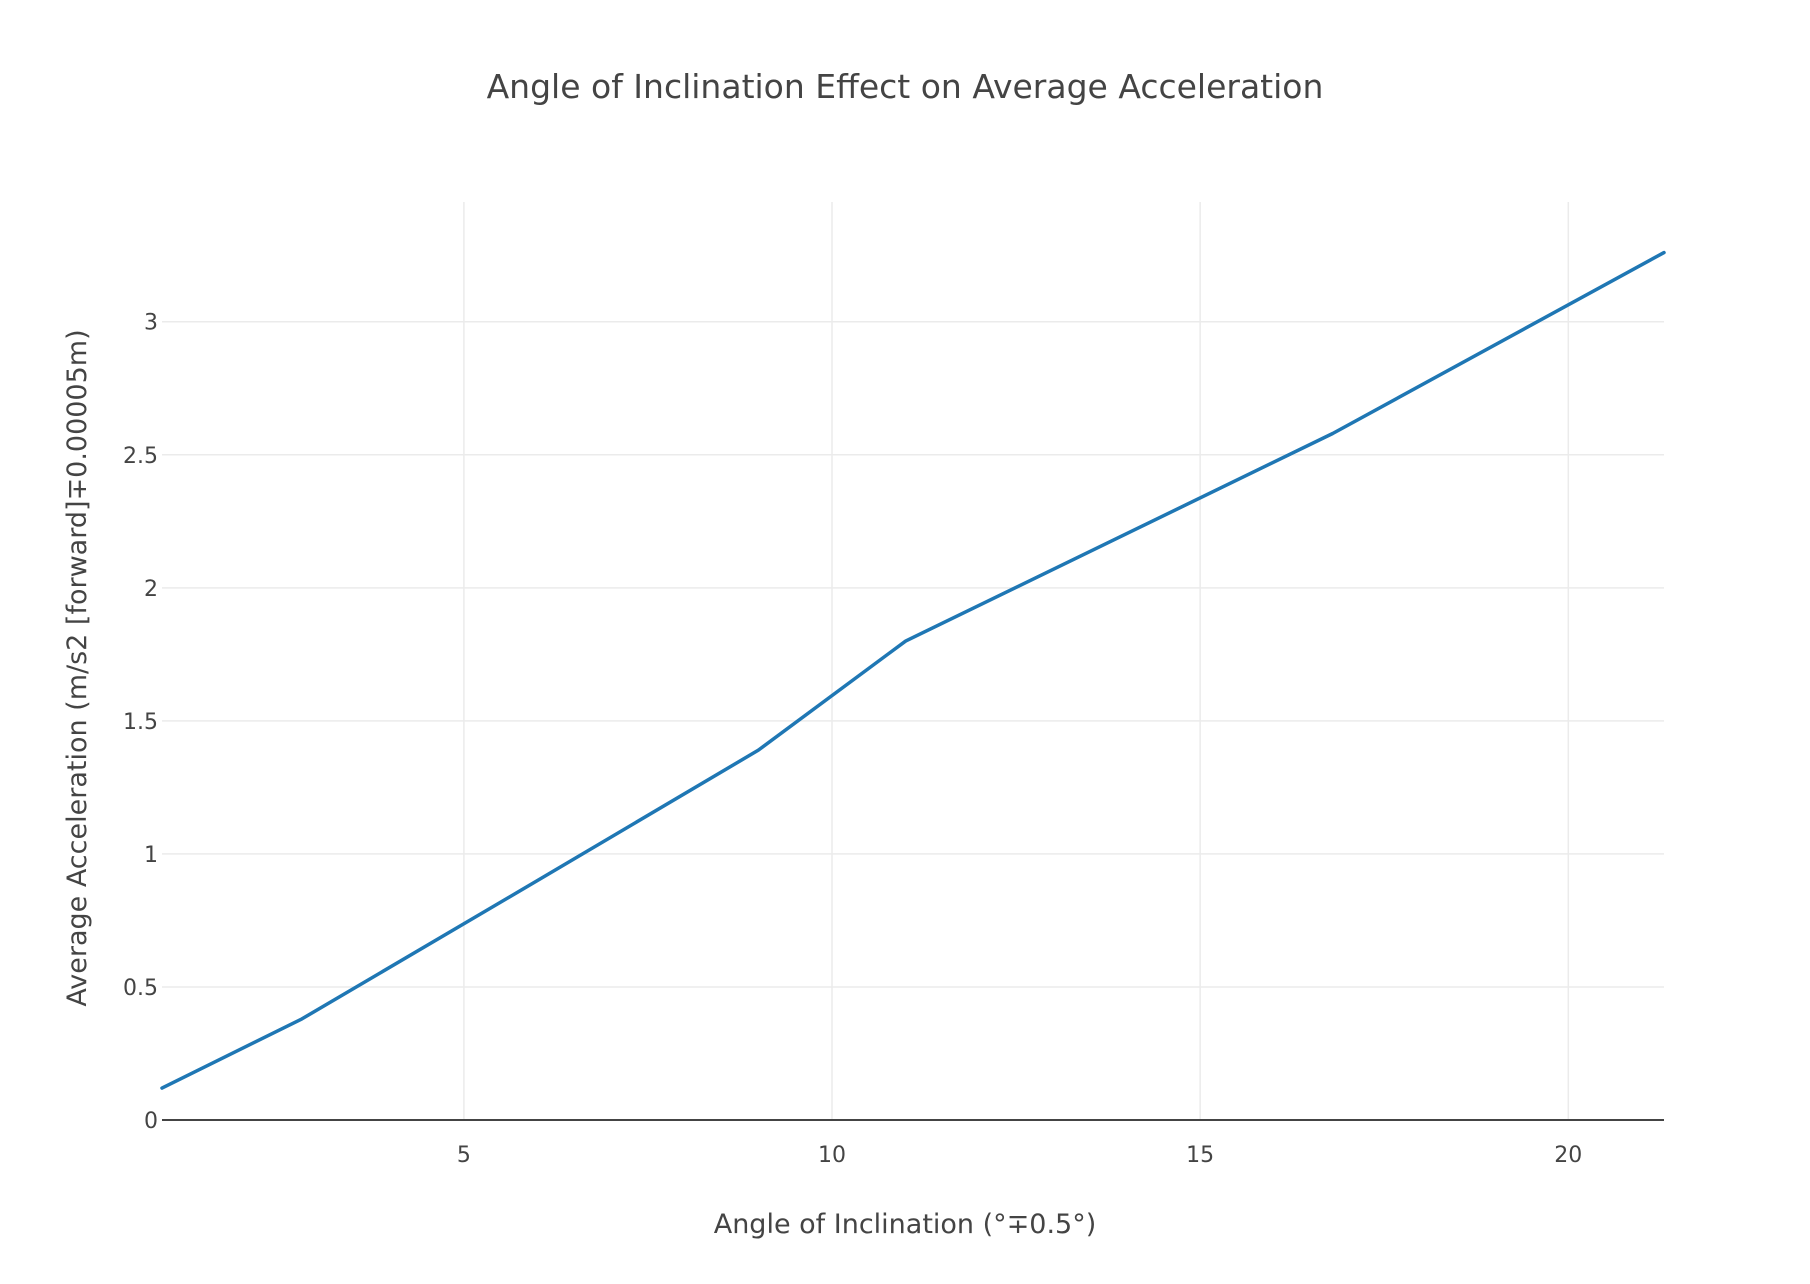  I want to click on y-tick-label: 3, so click(151, 323).